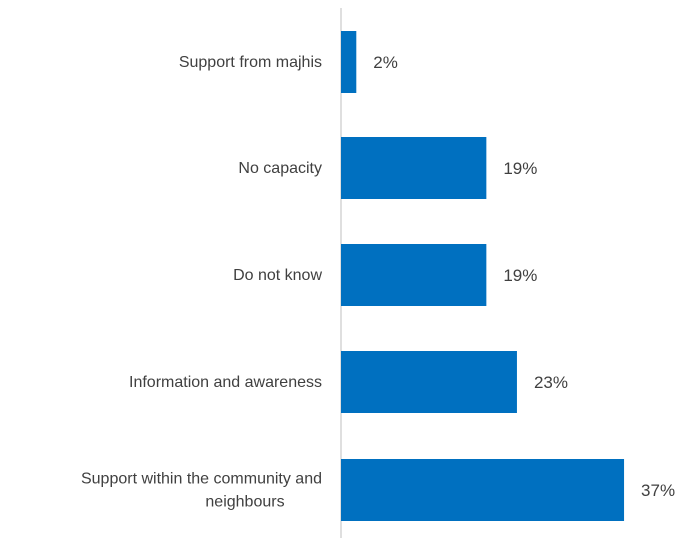 Image resolution: width=685 pixels, height=541 pixels. What do you see at coordinates (658, 490) in the screenshot?
I see `data-label-5: 37%` at bounding box center [658, 490].